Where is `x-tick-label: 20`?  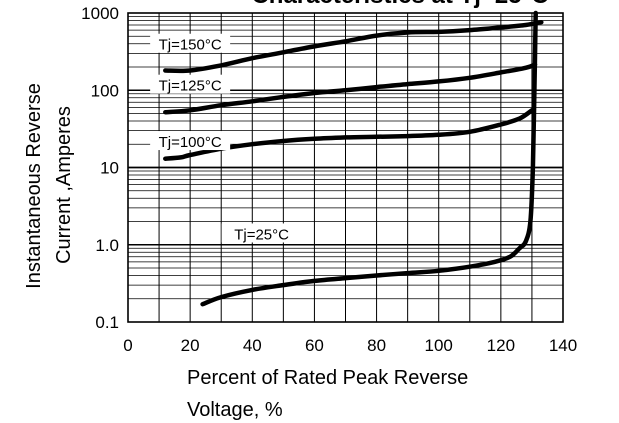 x-tick-label: 20 is located at coordinates (190, 345).